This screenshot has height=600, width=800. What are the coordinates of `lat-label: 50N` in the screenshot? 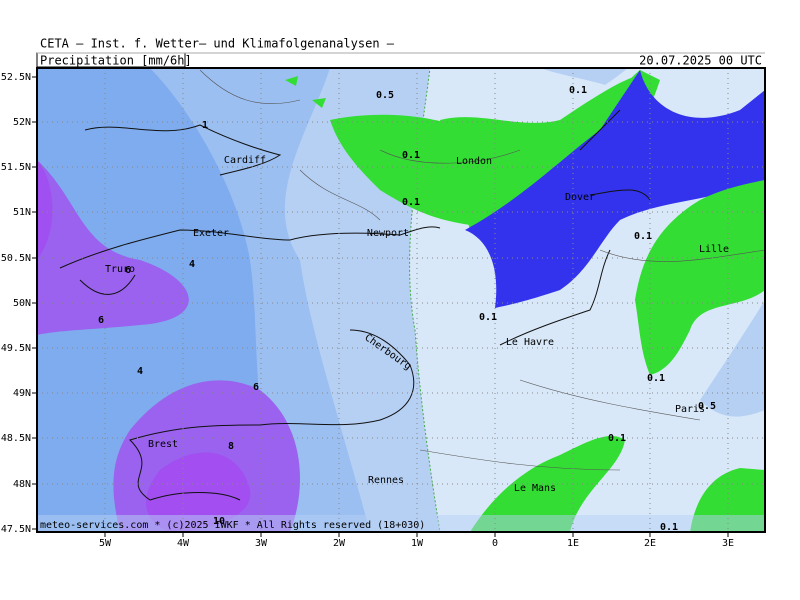 It's located at (22, 303).